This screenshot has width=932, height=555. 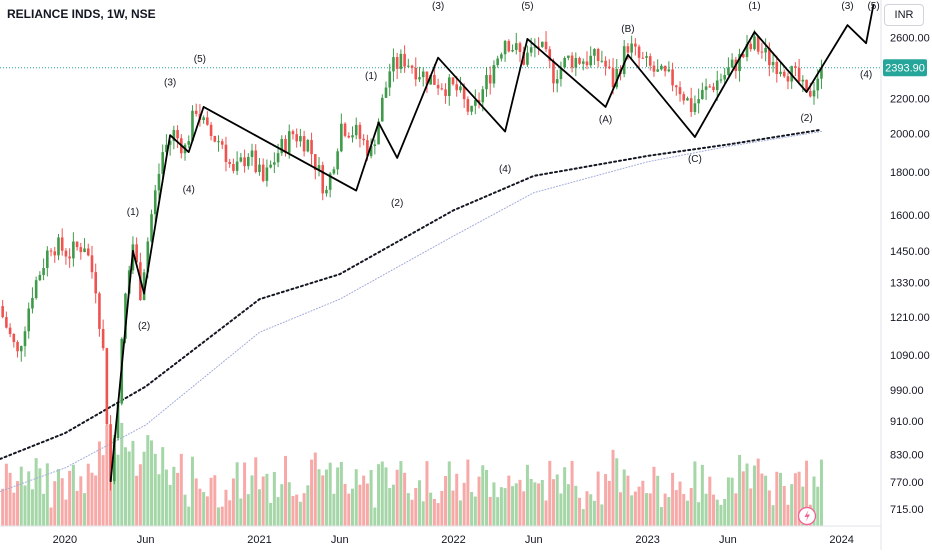 What do you see at coordinates (910, 318) in the screenshot?
I see `price-tick-label: 1210.00` at bounding box center [910, 318].